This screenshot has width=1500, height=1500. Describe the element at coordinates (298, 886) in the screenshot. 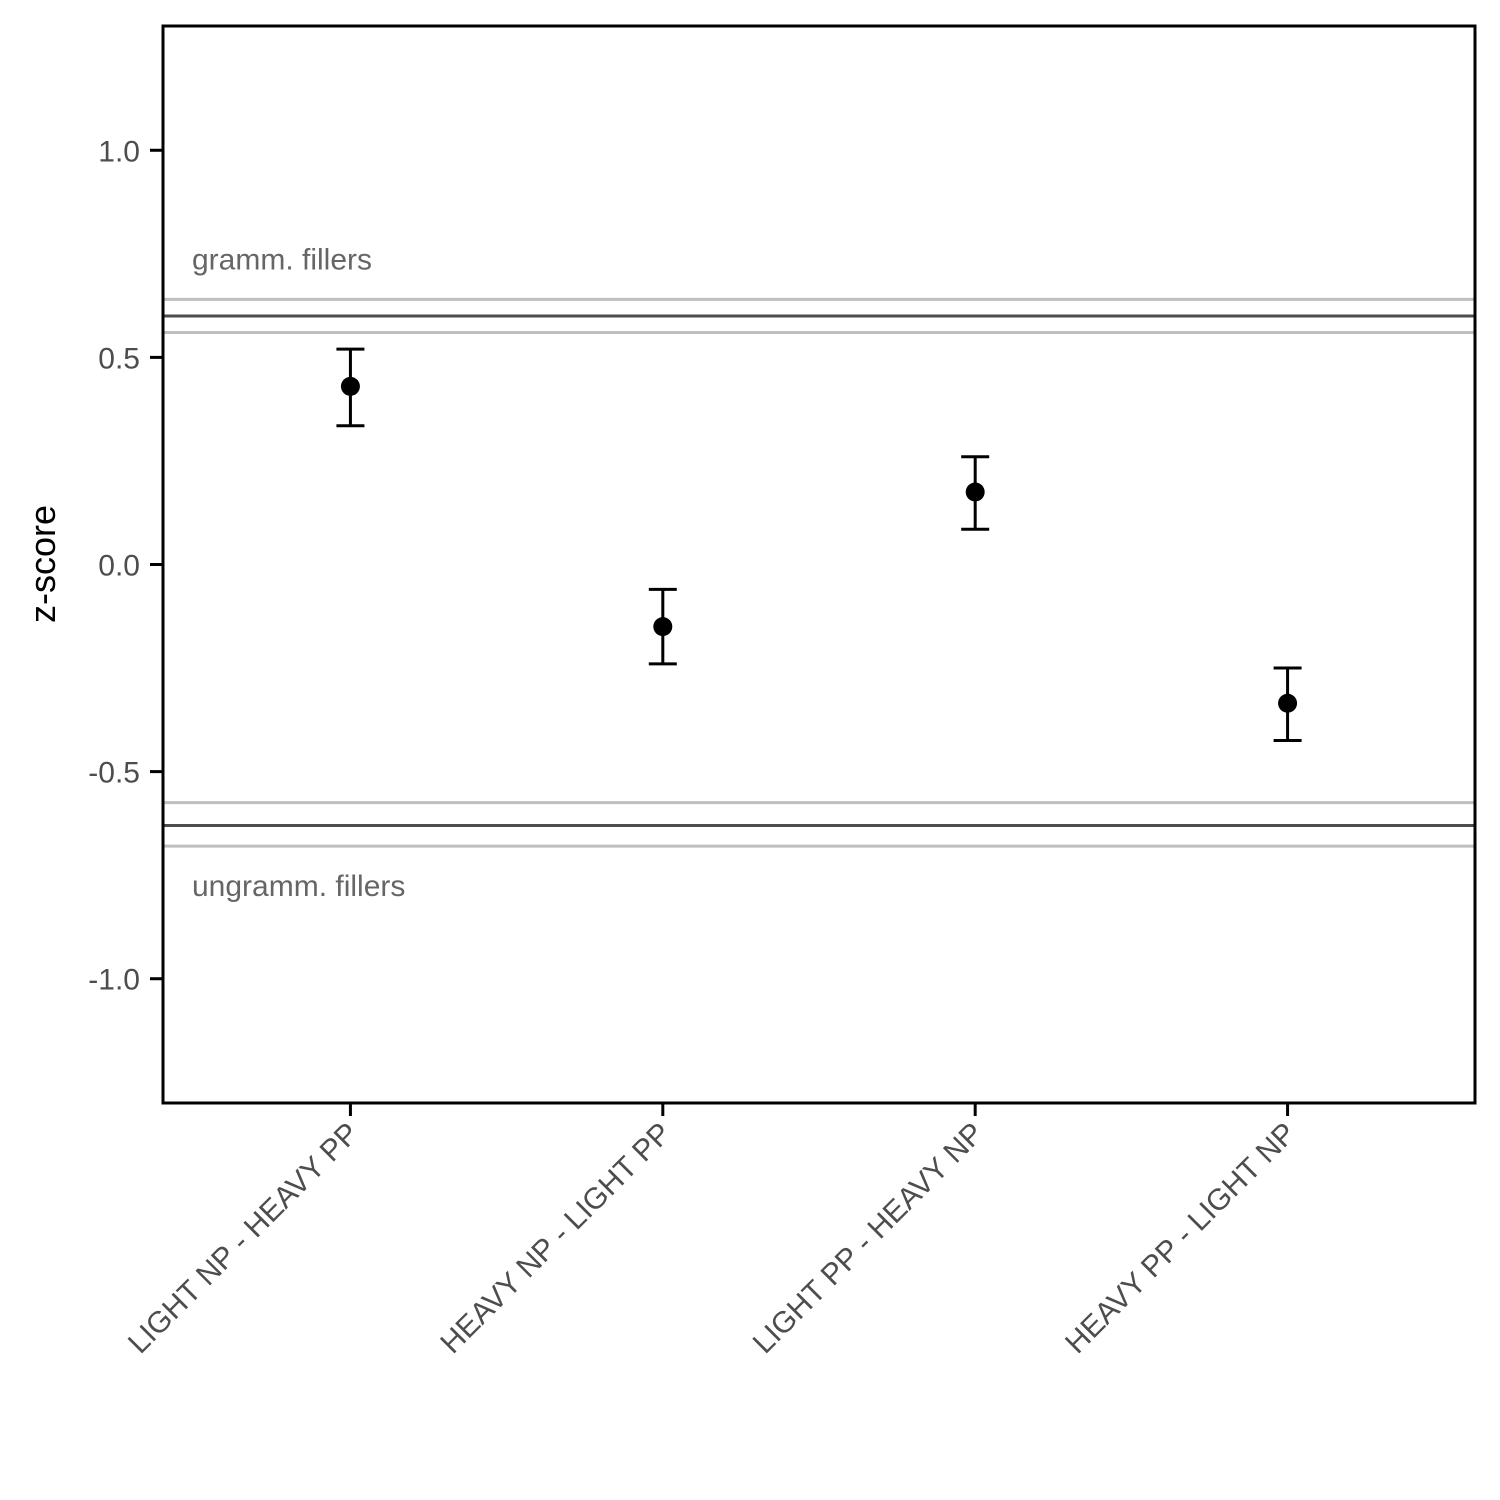

I see `ungramm-fillers-label: ungramm. fillers` at that location.